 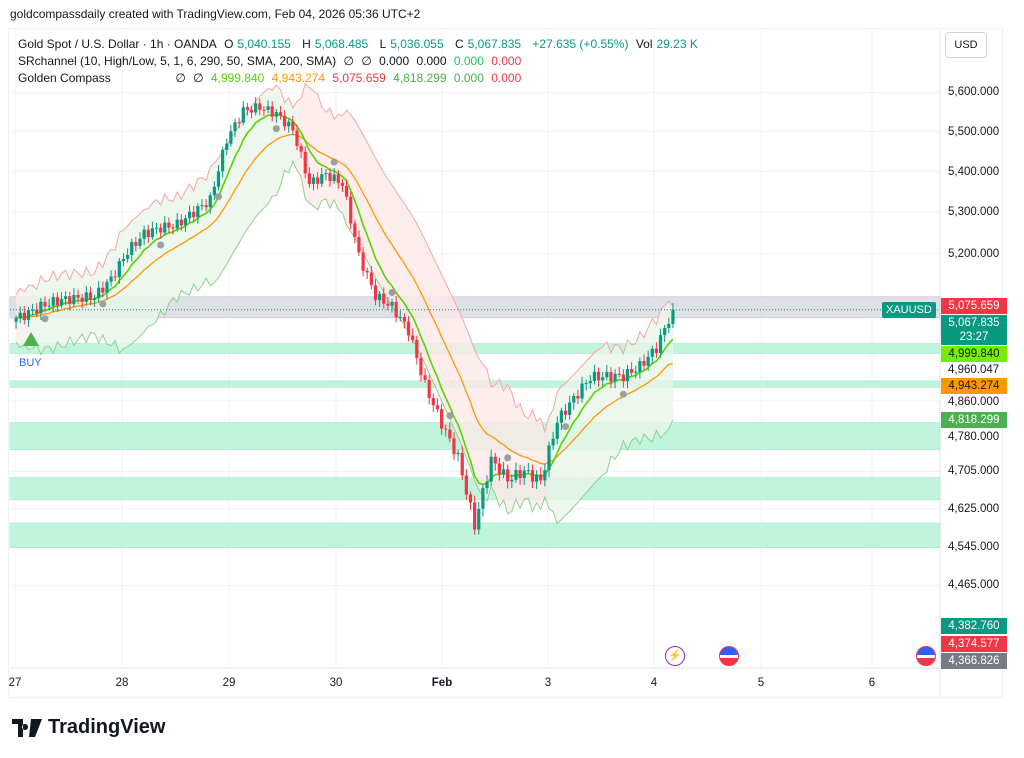 I want to click on volume-value: 29.23 K, so click(x=677, y=44).